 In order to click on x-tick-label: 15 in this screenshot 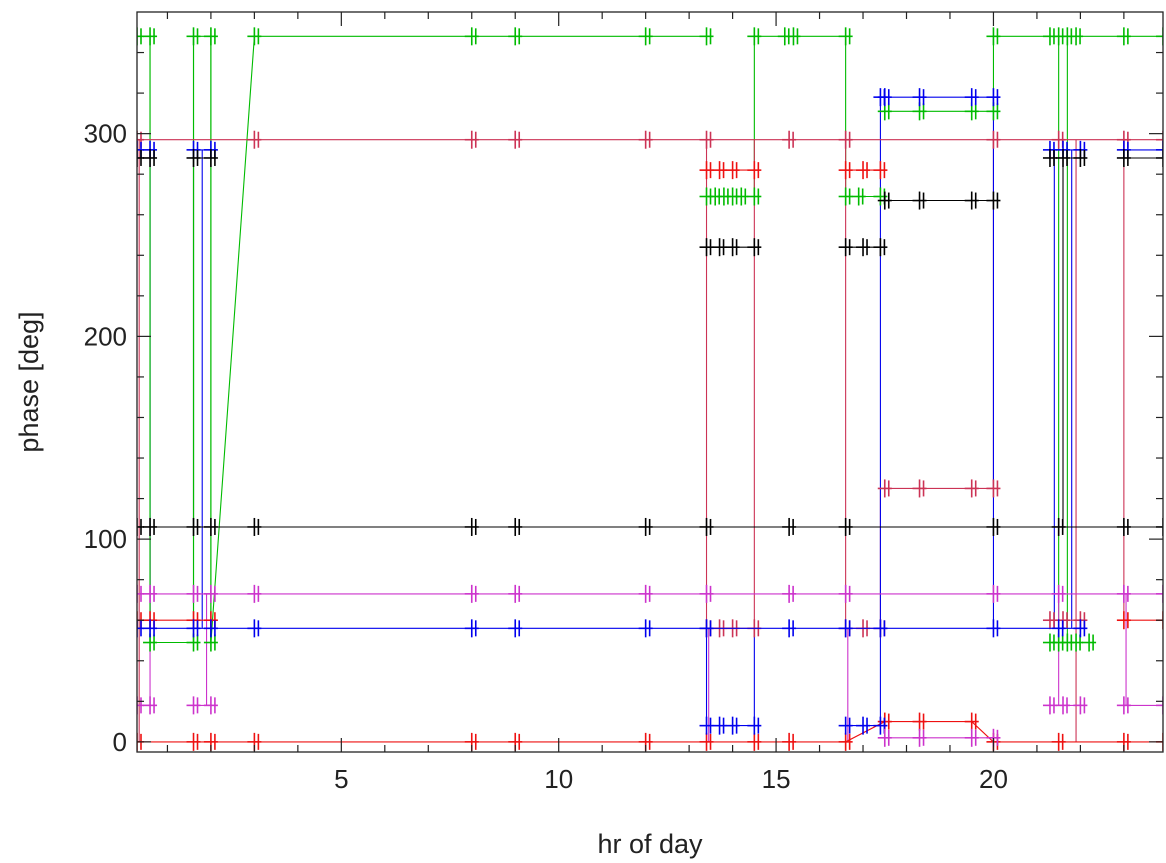, I will do `click(776, 779)`.